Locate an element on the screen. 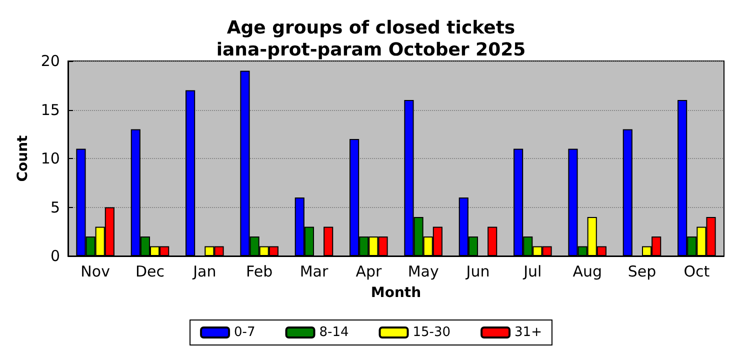  x-tick-label: Mar is located at coordinates (314, 271).